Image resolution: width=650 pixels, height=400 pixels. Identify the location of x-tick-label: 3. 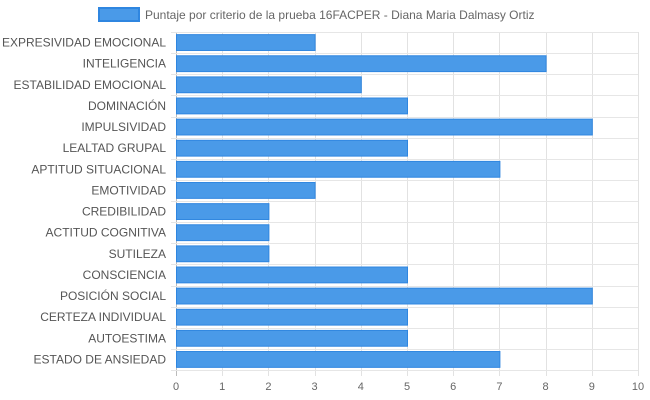
(315, 387).